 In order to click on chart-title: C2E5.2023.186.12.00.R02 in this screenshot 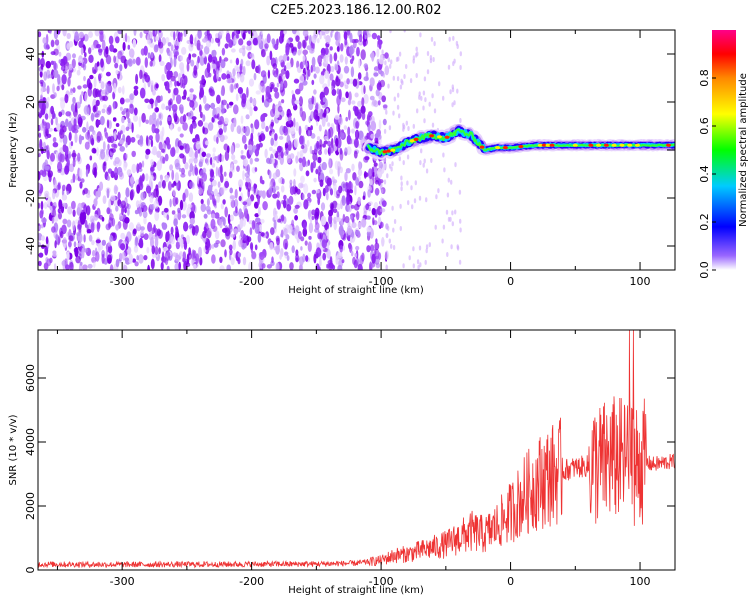, I will do `click(355, 10)`.